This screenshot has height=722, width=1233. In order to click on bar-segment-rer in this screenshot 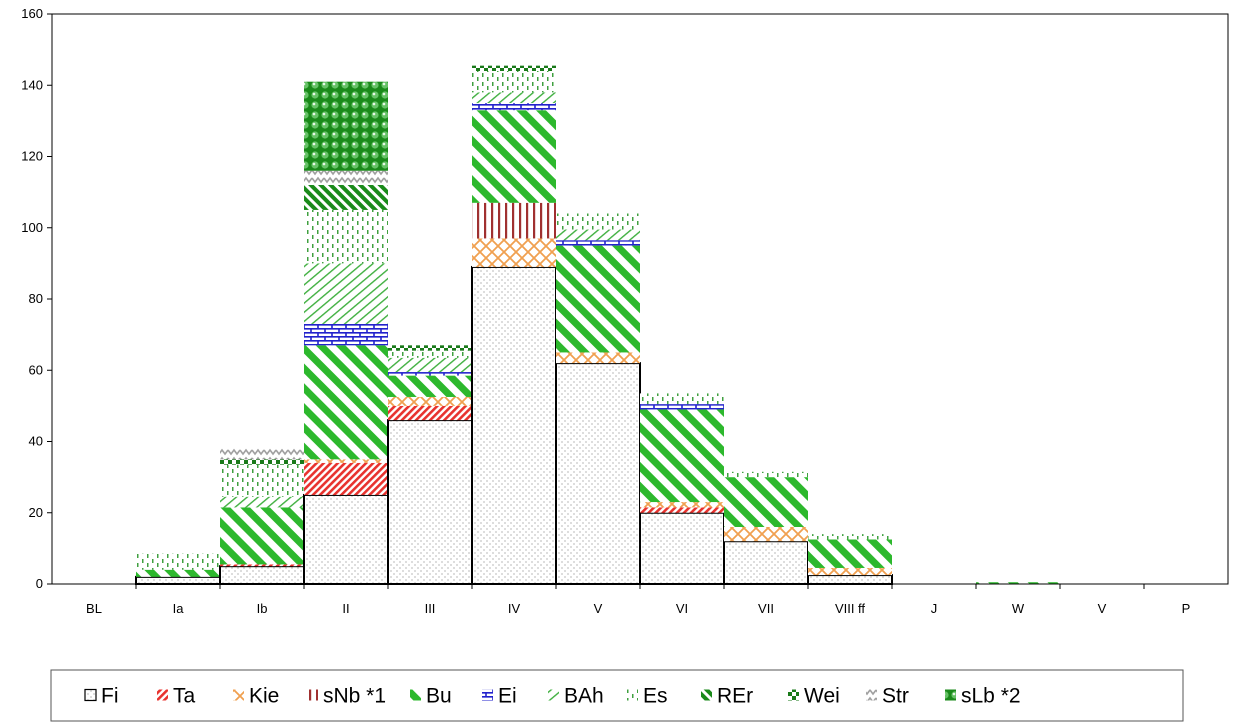, I will do `click(346, 197)`.